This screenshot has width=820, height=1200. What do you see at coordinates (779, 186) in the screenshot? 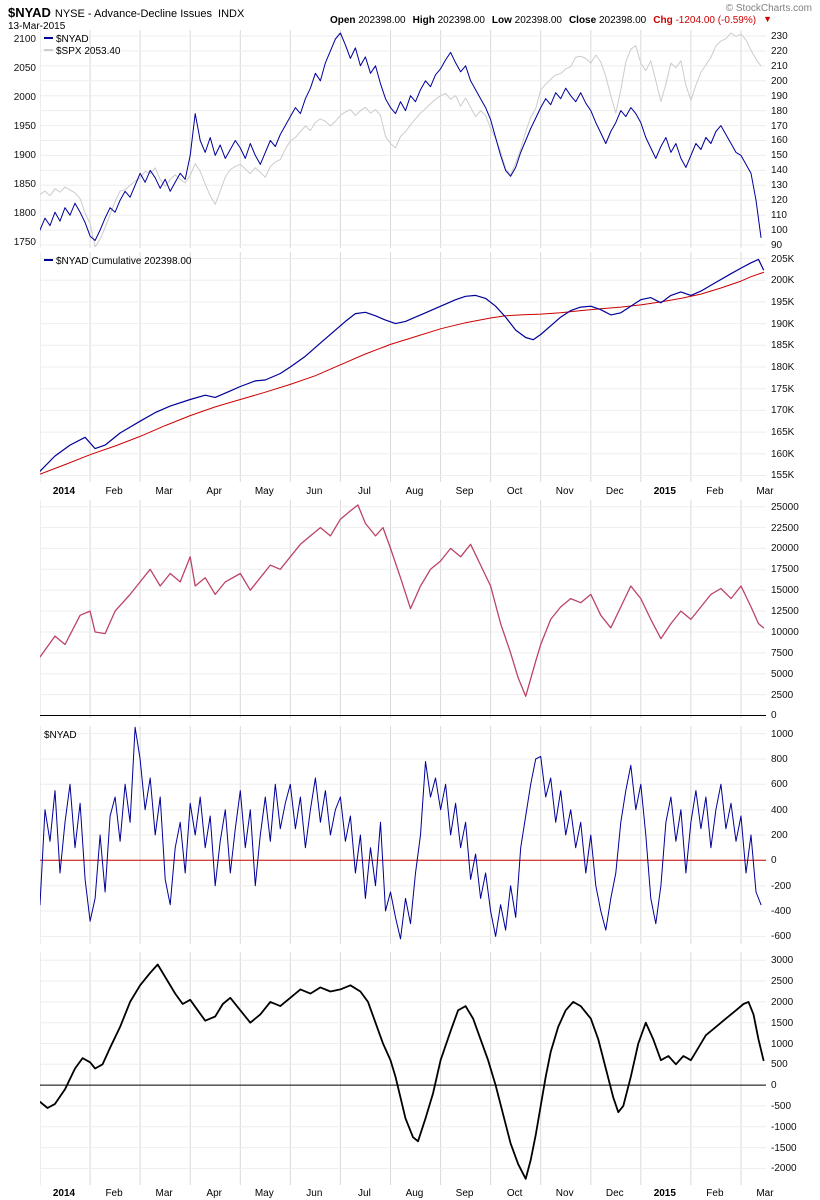
I see `axis-tick-label: 130` at bounding box center [779, 186].